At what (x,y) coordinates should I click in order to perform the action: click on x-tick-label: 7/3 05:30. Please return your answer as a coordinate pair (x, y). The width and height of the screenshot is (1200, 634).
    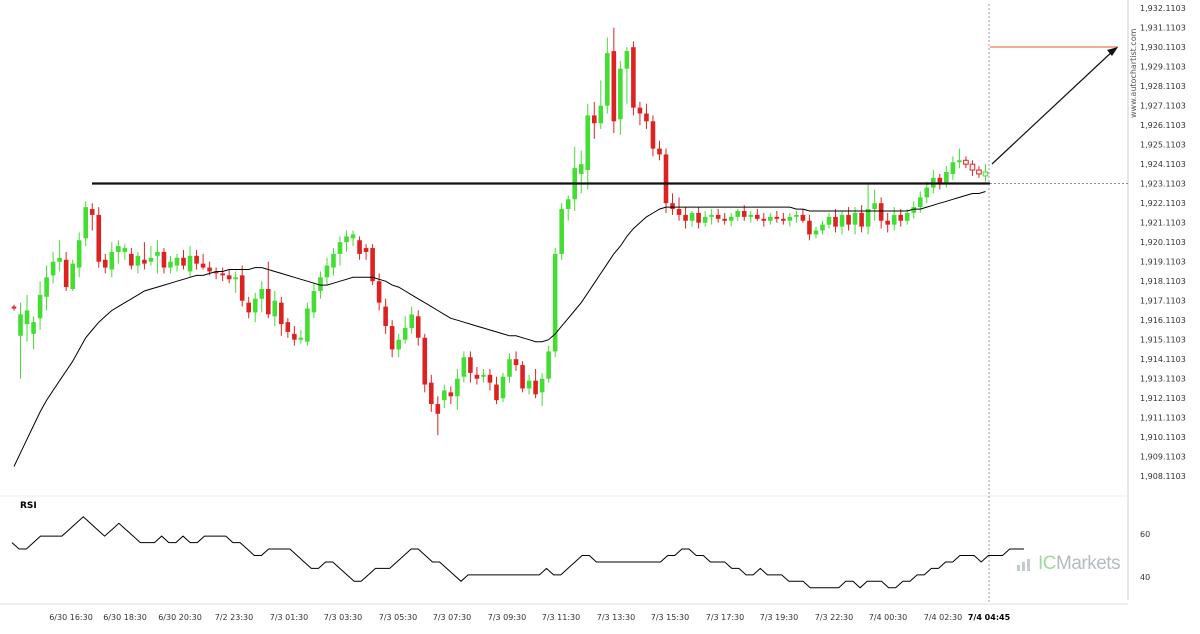
    Looking at the image, I should click on (398, 617).